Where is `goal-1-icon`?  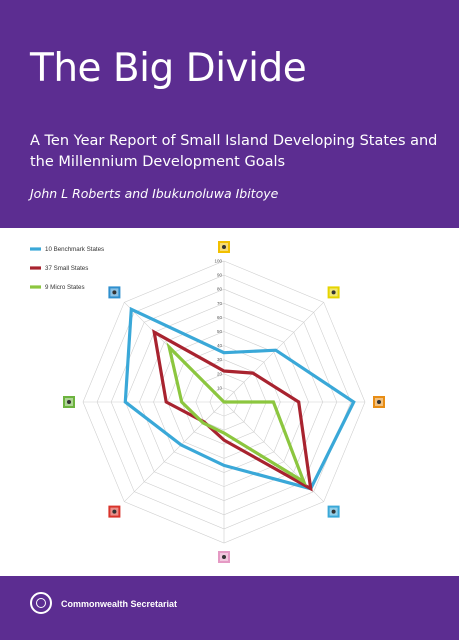 goal-1-icon is located at coordinates (224, 247).